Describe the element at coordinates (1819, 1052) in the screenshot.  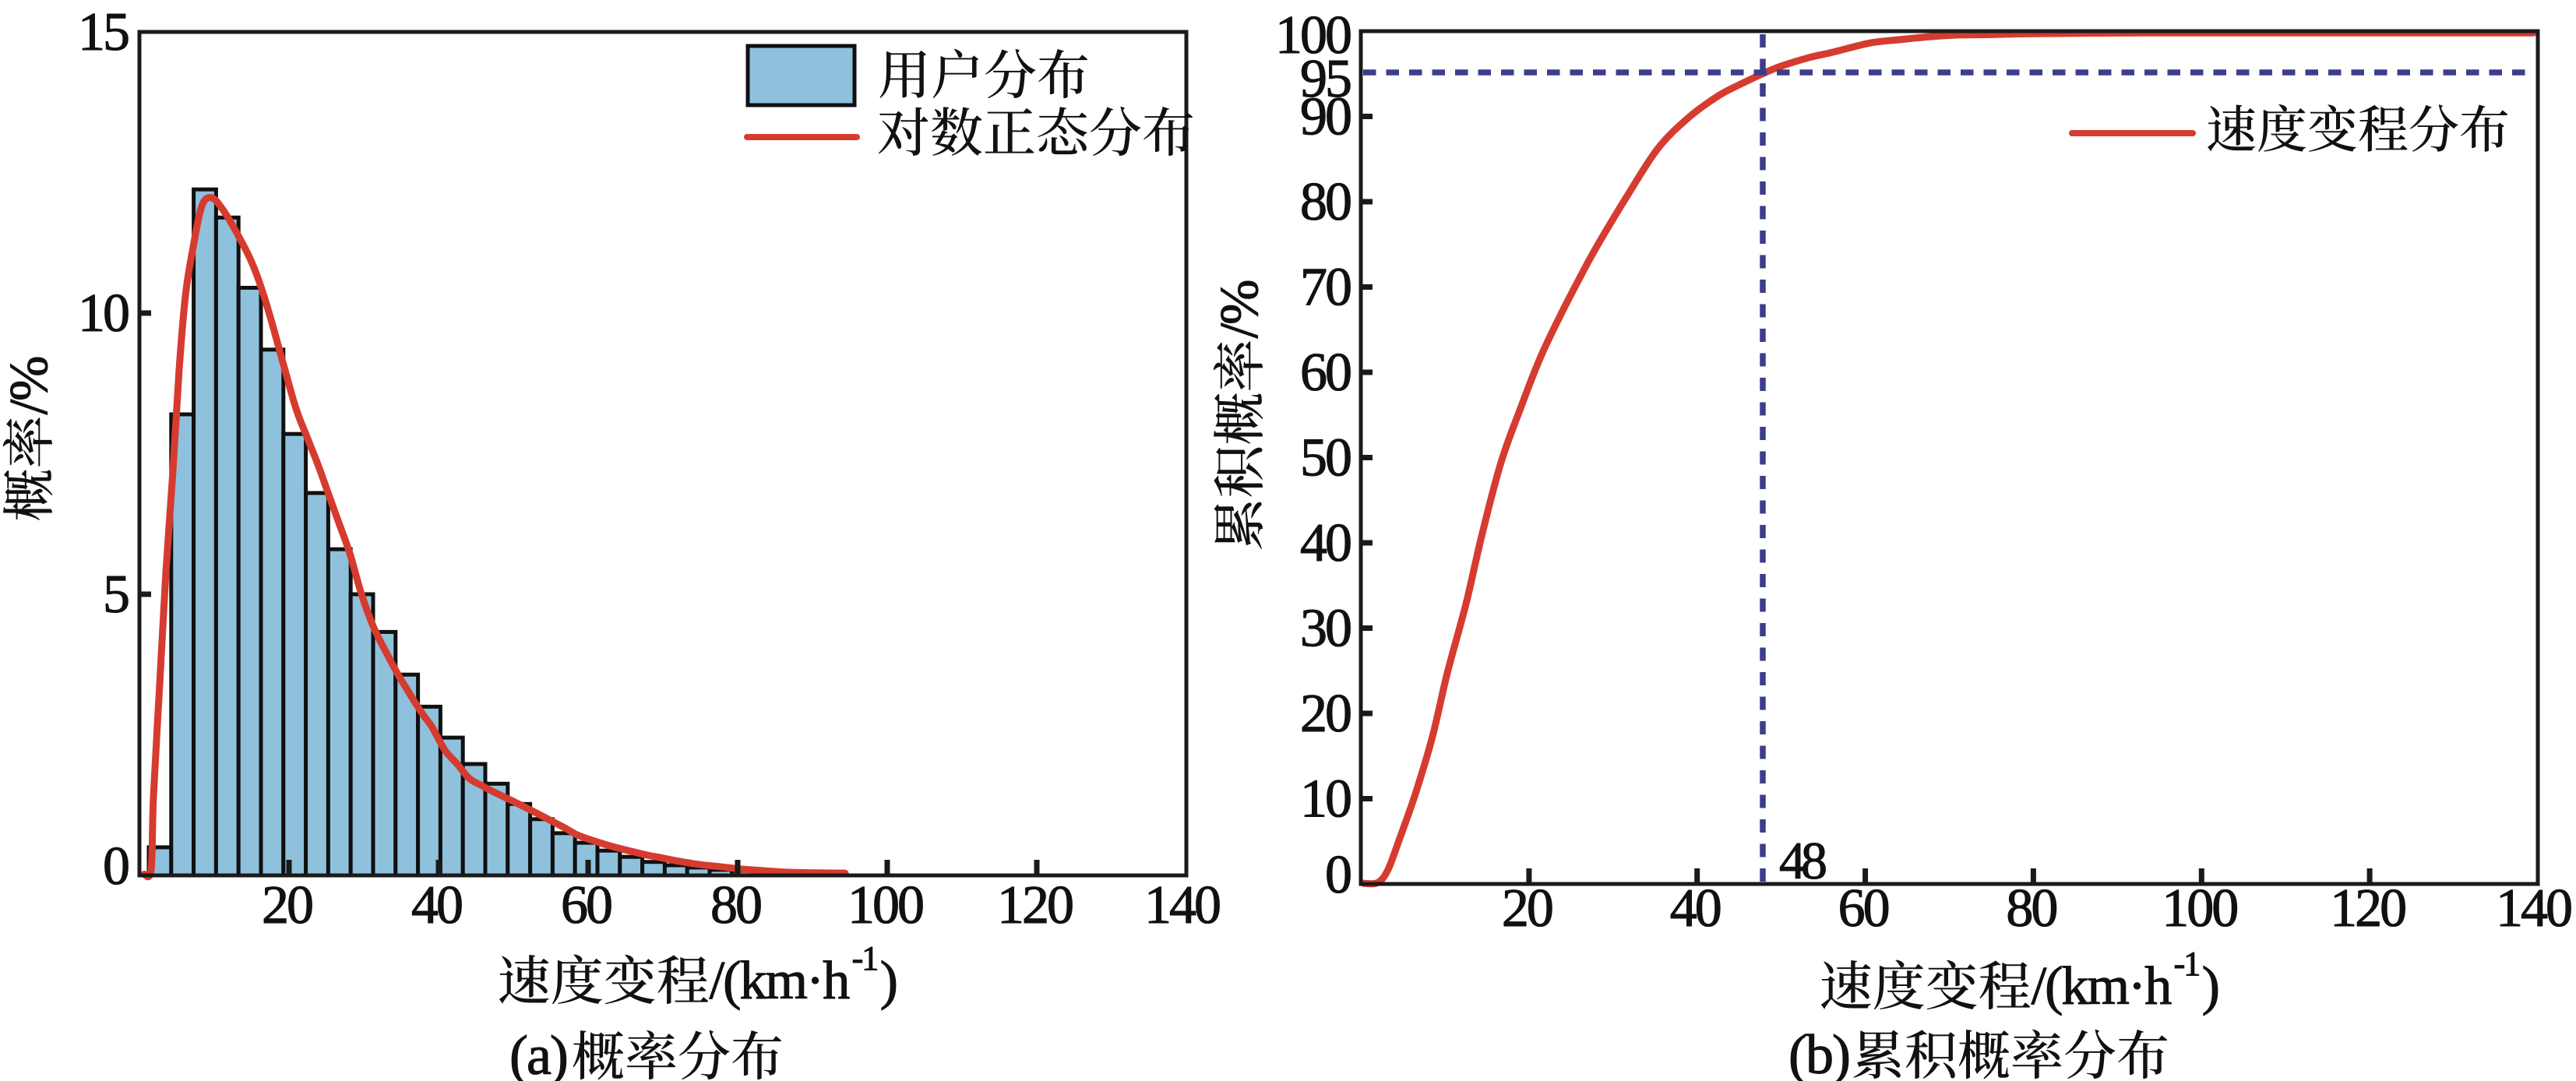
I see `svg-text: (b)` at that location.